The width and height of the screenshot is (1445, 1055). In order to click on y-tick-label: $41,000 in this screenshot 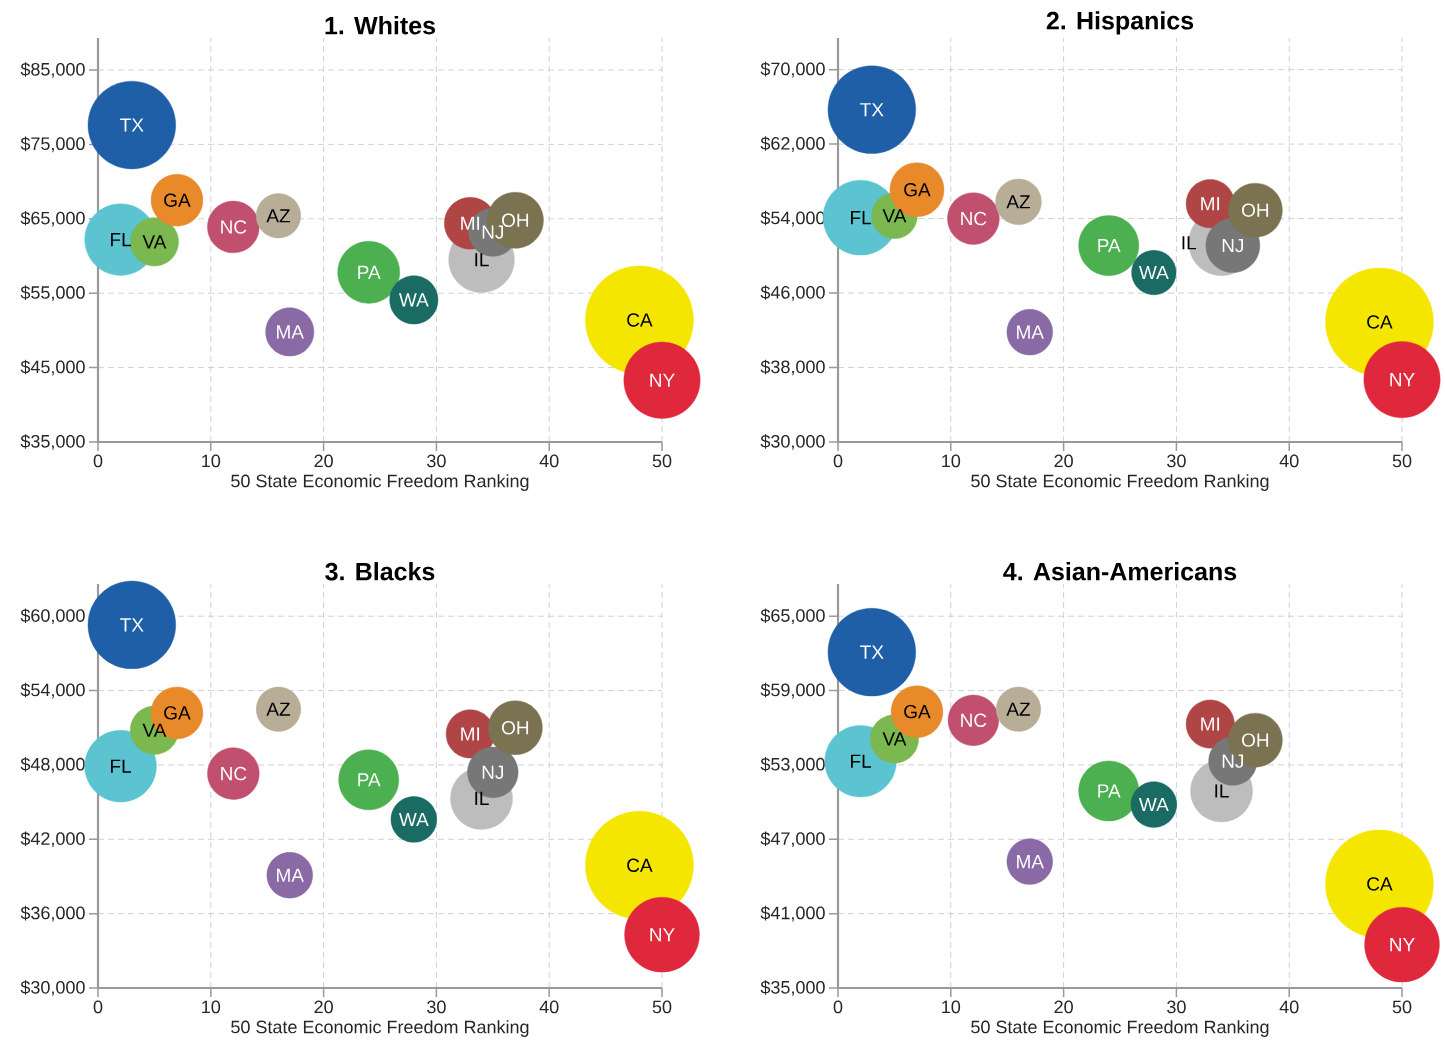, I will do `click(792, 913)`.